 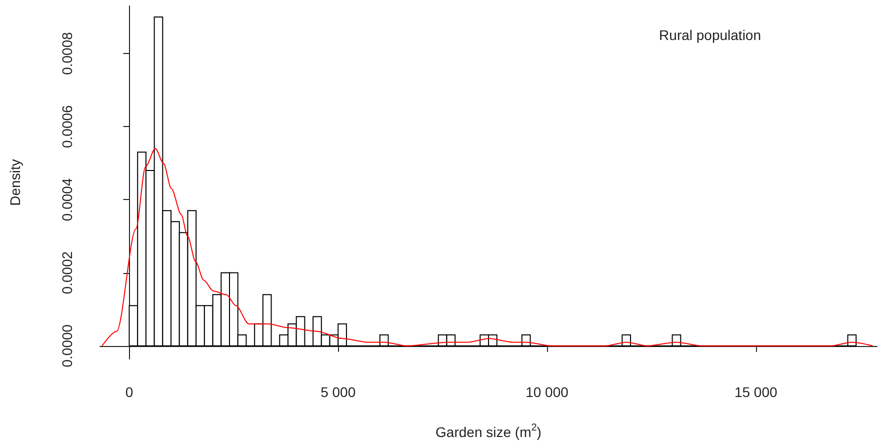 I want to click on y-axis-title: Density, so click(x=15, y=182).